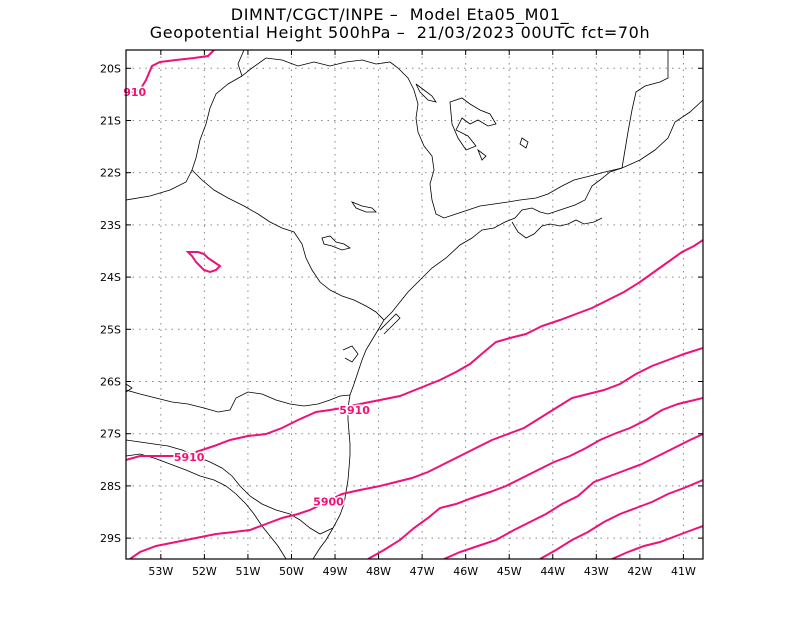 The image size is (800, 618). I want to click on lat-tick-label: 26S, so click(110, 382).